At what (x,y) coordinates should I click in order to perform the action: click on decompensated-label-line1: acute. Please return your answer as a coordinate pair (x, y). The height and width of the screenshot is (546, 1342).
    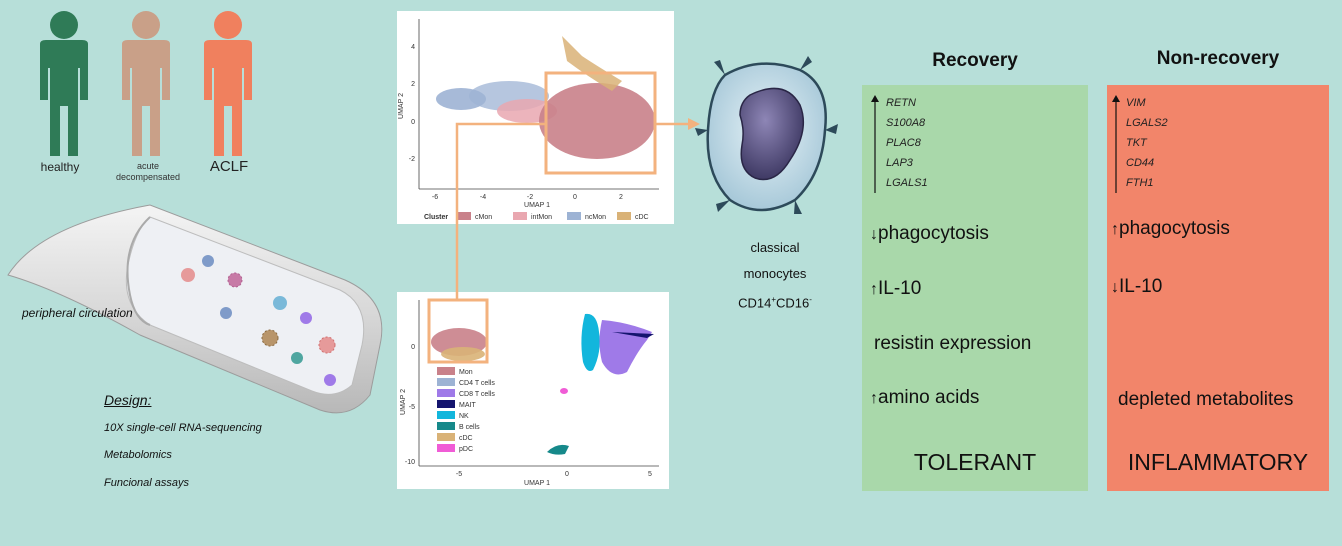
    Looking at the image, I should click on (148, 166).